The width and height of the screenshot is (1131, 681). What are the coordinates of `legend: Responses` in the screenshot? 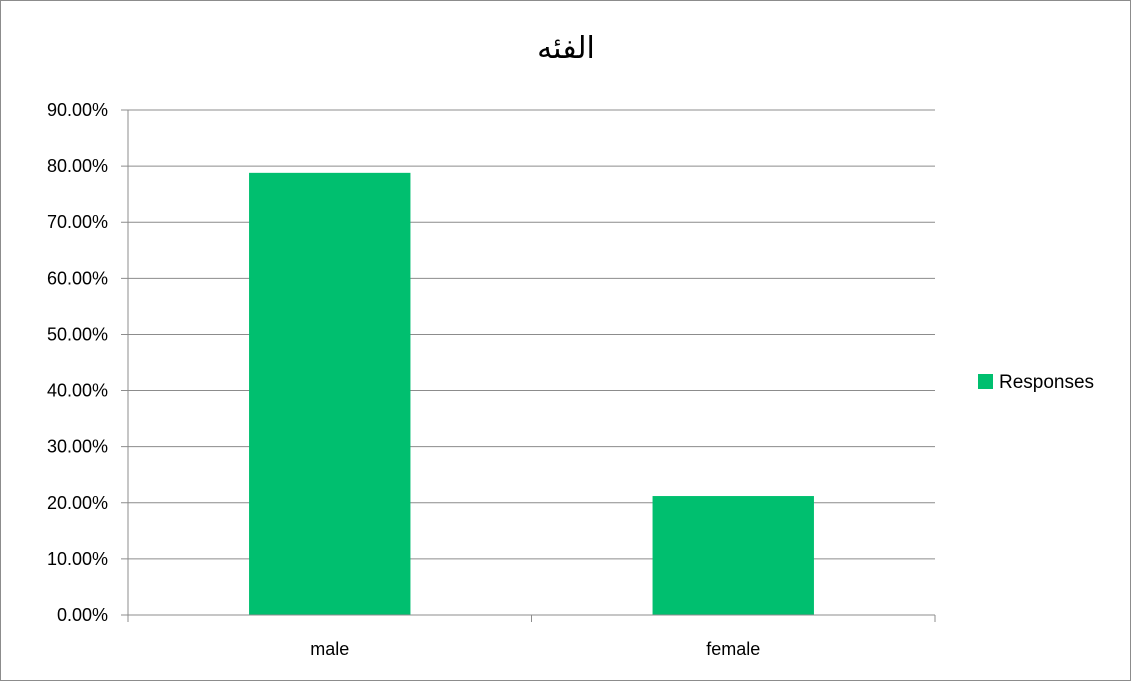 It's located at (1036, 382).